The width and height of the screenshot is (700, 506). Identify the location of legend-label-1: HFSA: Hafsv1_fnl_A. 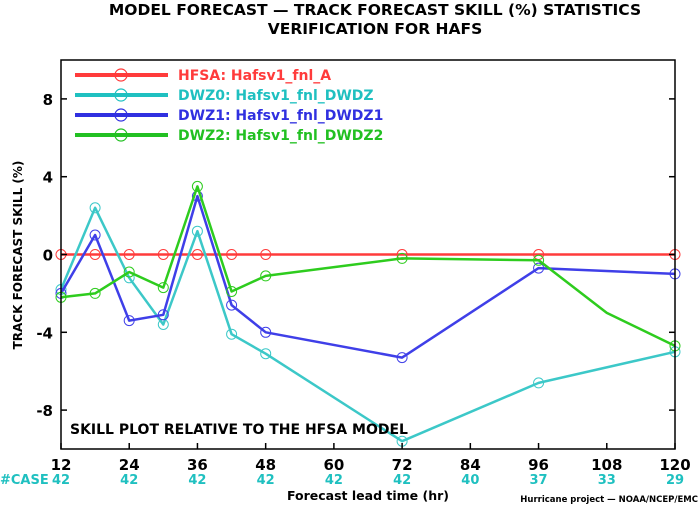
(254, 76).